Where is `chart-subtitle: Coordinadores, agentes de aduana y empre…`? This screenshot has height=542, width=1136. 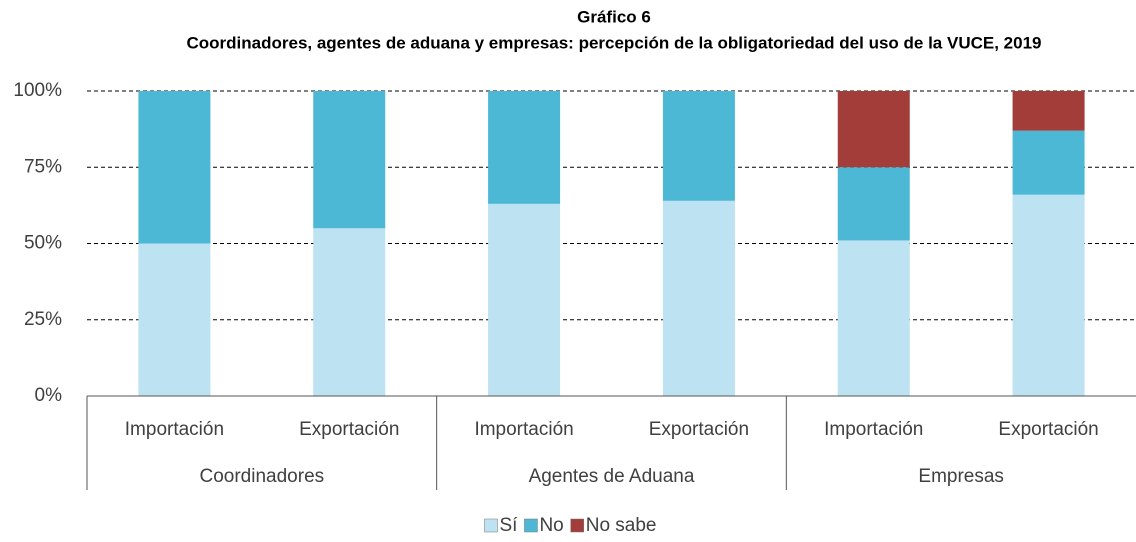
chart-subtitle: Coordinadores, agentes de aduana y empre… is located at coordinates (614, 42).